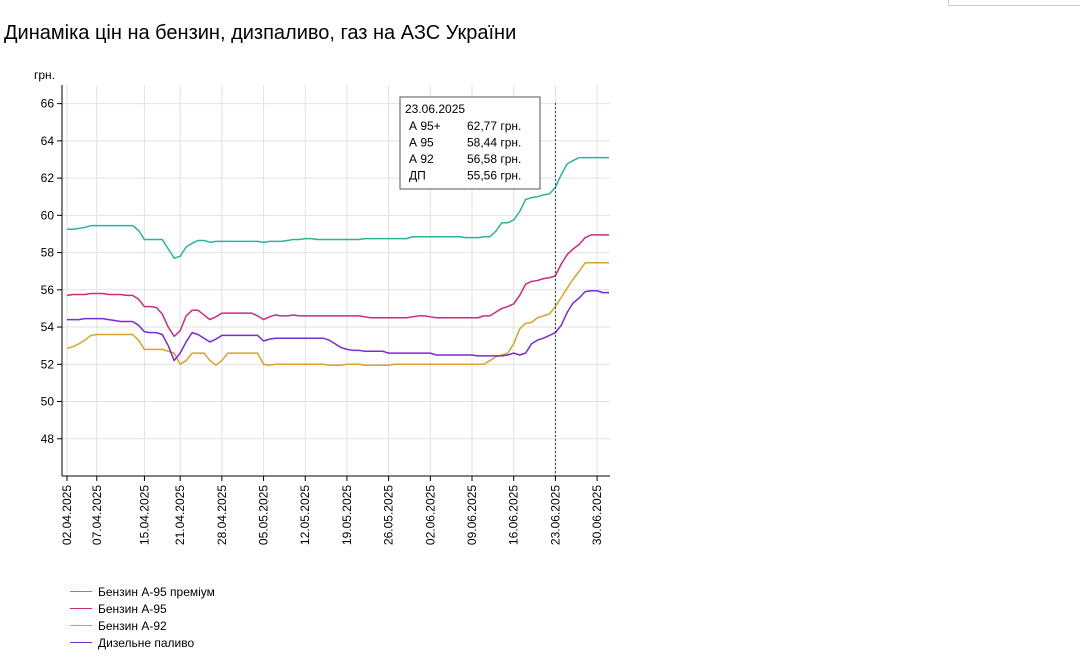 Image resolution: width=1080 pixels, height=667 pixels. I want to click on ytick-label: 48, so click(48, 439).